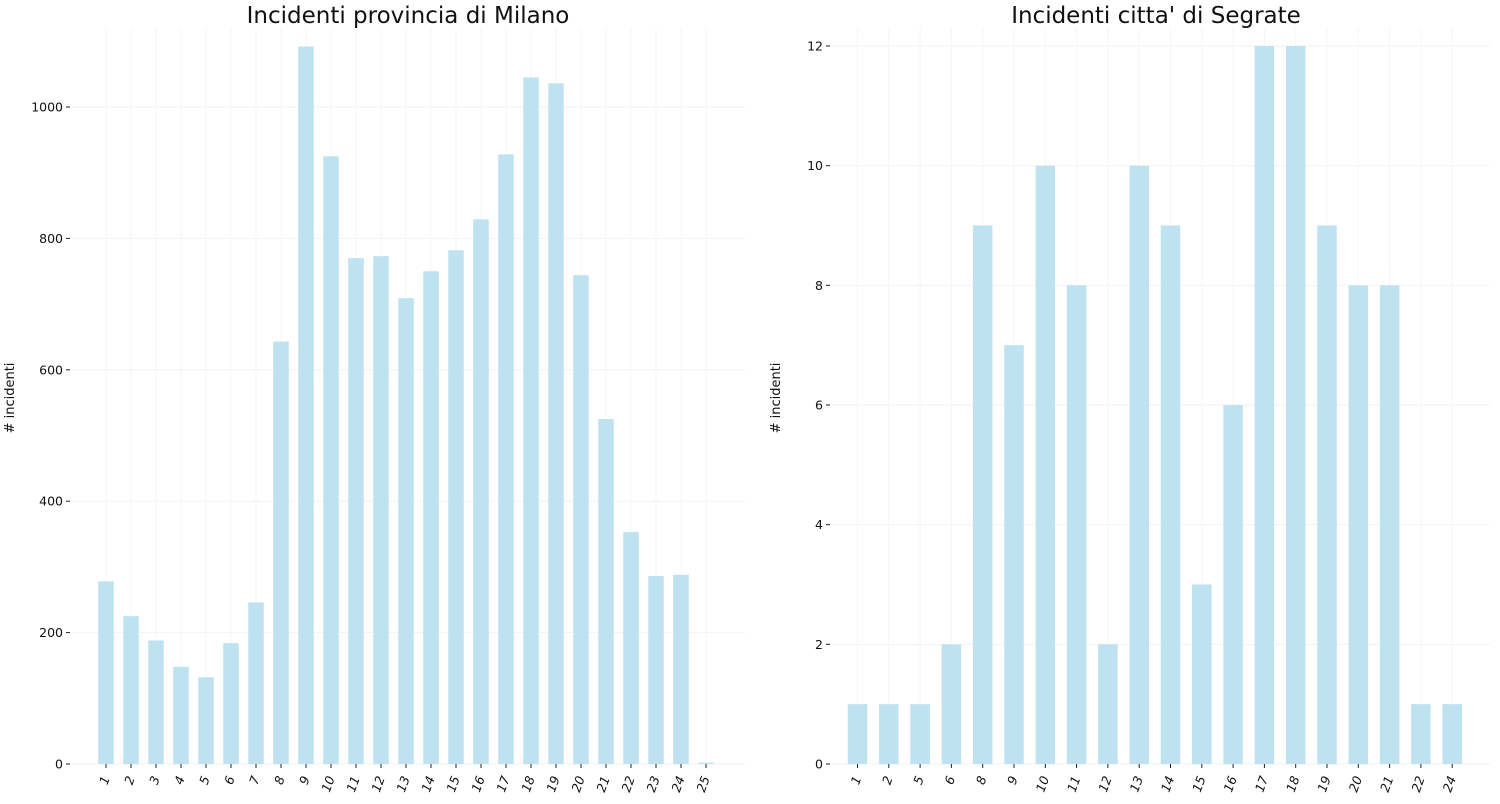  I want to click on chart-title: Incidenti provincia di Milano, so click(408, 16).